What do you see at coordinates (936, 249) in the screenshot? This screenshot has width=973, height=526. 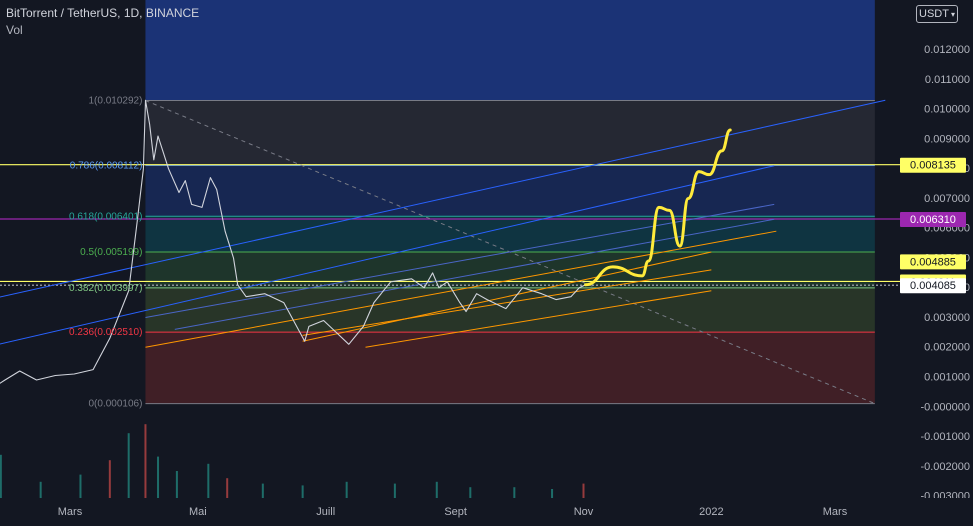 I see `price-axis-bg` at bounding box center [936, 249].